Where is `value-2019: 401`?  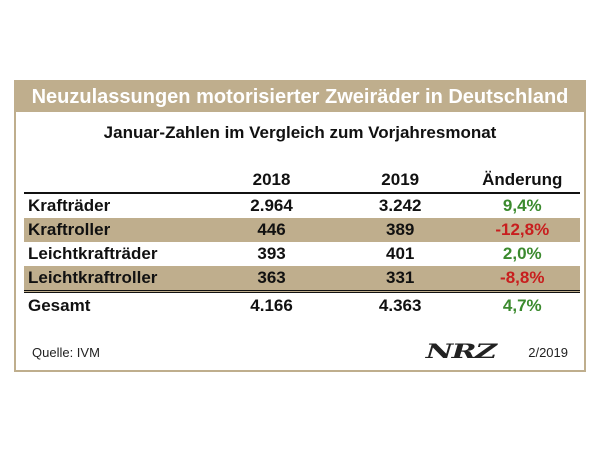
value-2019: 401 is located at coordinates (400, 253).